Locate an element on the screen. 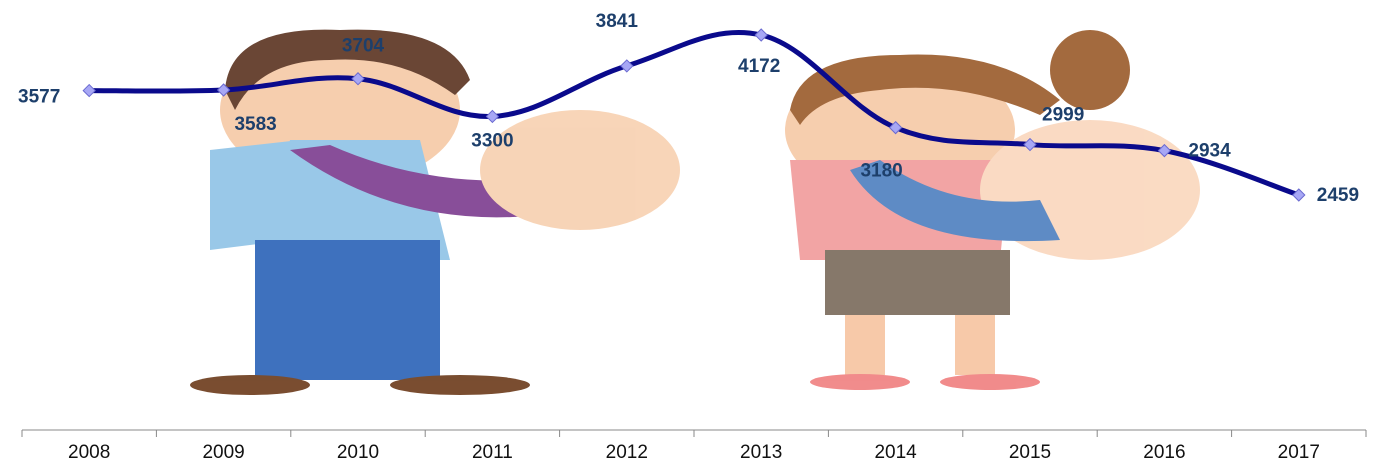 The width and height of the screenshot is (1382, 464). x-tick-label: 2009 is located at coordinates (223, 452).